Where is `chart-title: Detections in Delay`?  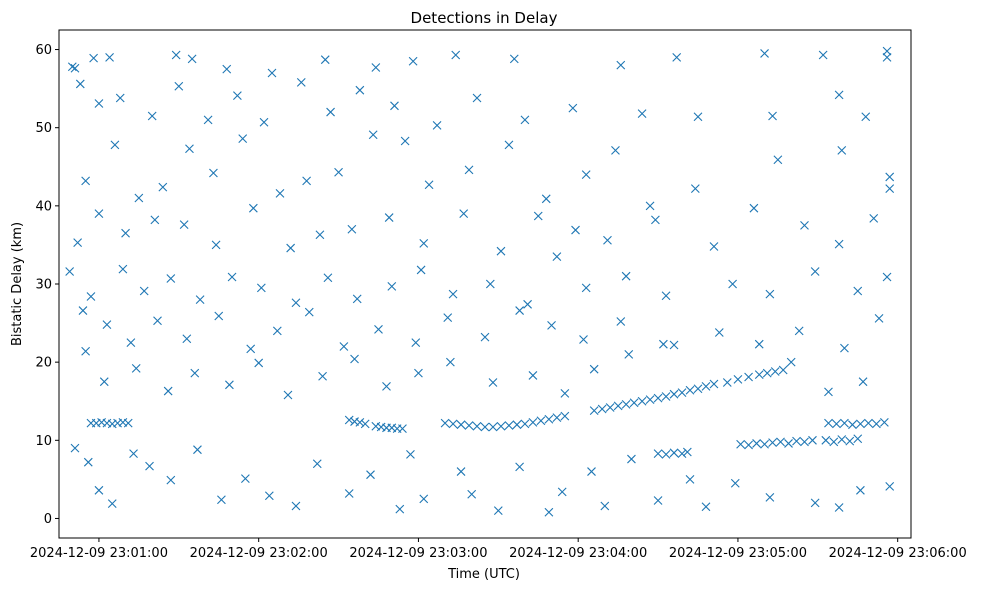 chart-title: Detections in Delay is located at coordinates (484, 18).